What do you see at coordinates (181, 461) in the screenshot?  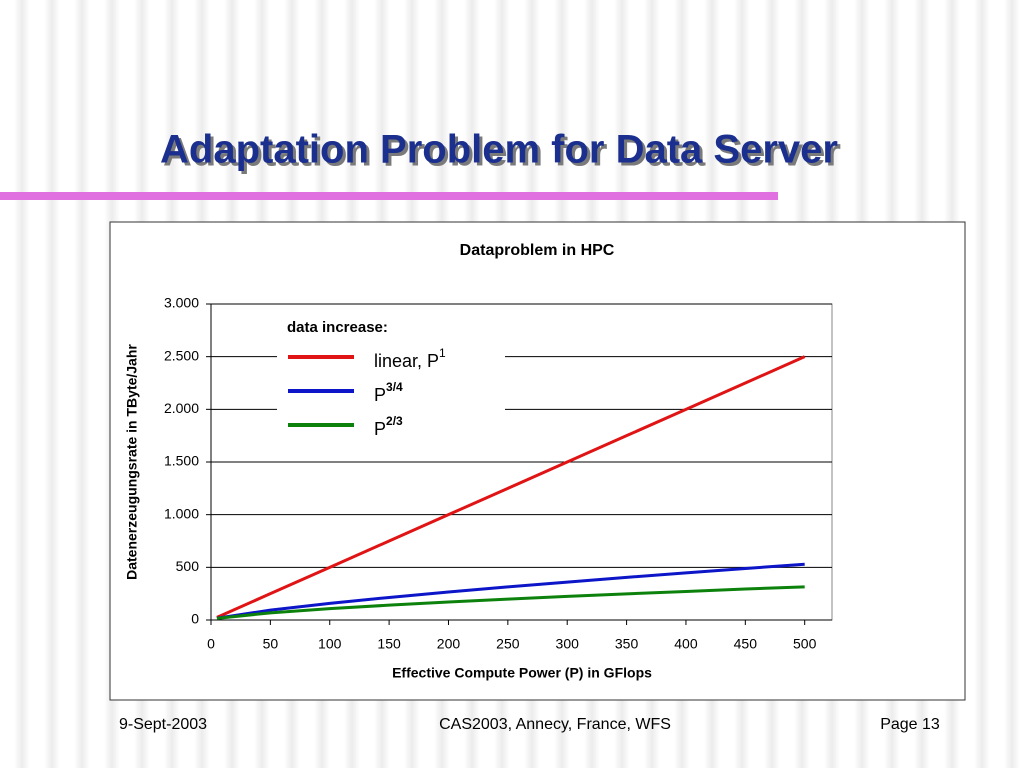 I see `y-tick-label: 1.500` at bounding box center [181, 461].